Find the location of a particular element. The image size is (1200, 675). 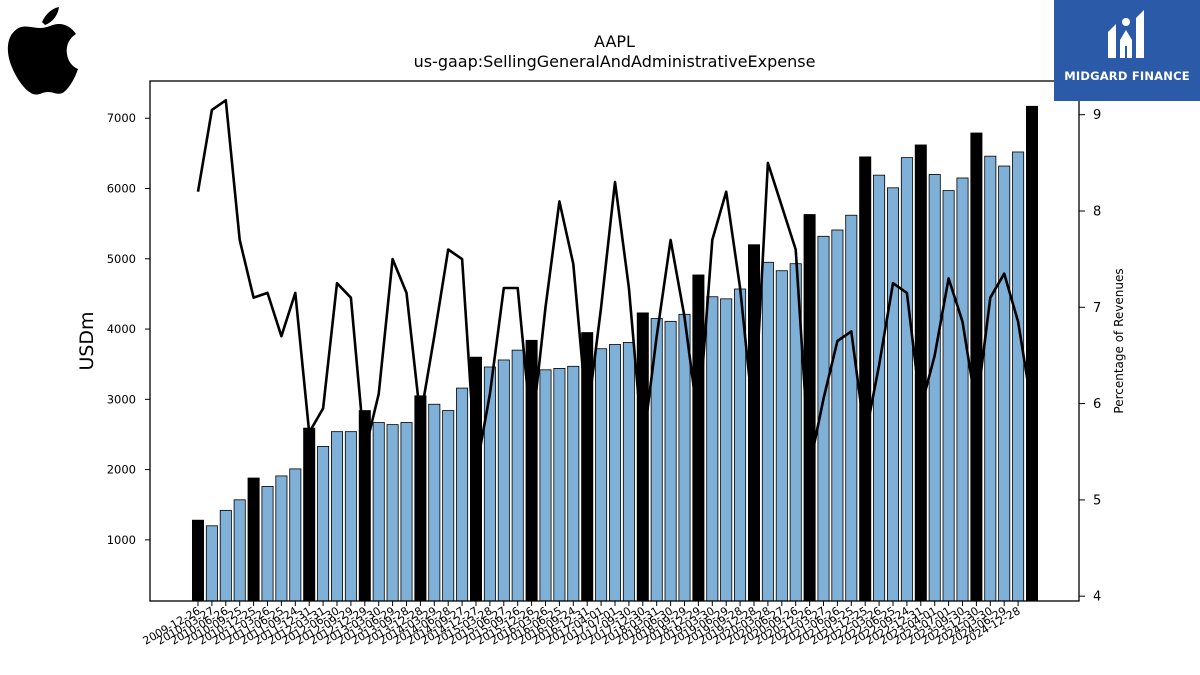

y-tick-label: 1000 is located at coordinates (121, 540).